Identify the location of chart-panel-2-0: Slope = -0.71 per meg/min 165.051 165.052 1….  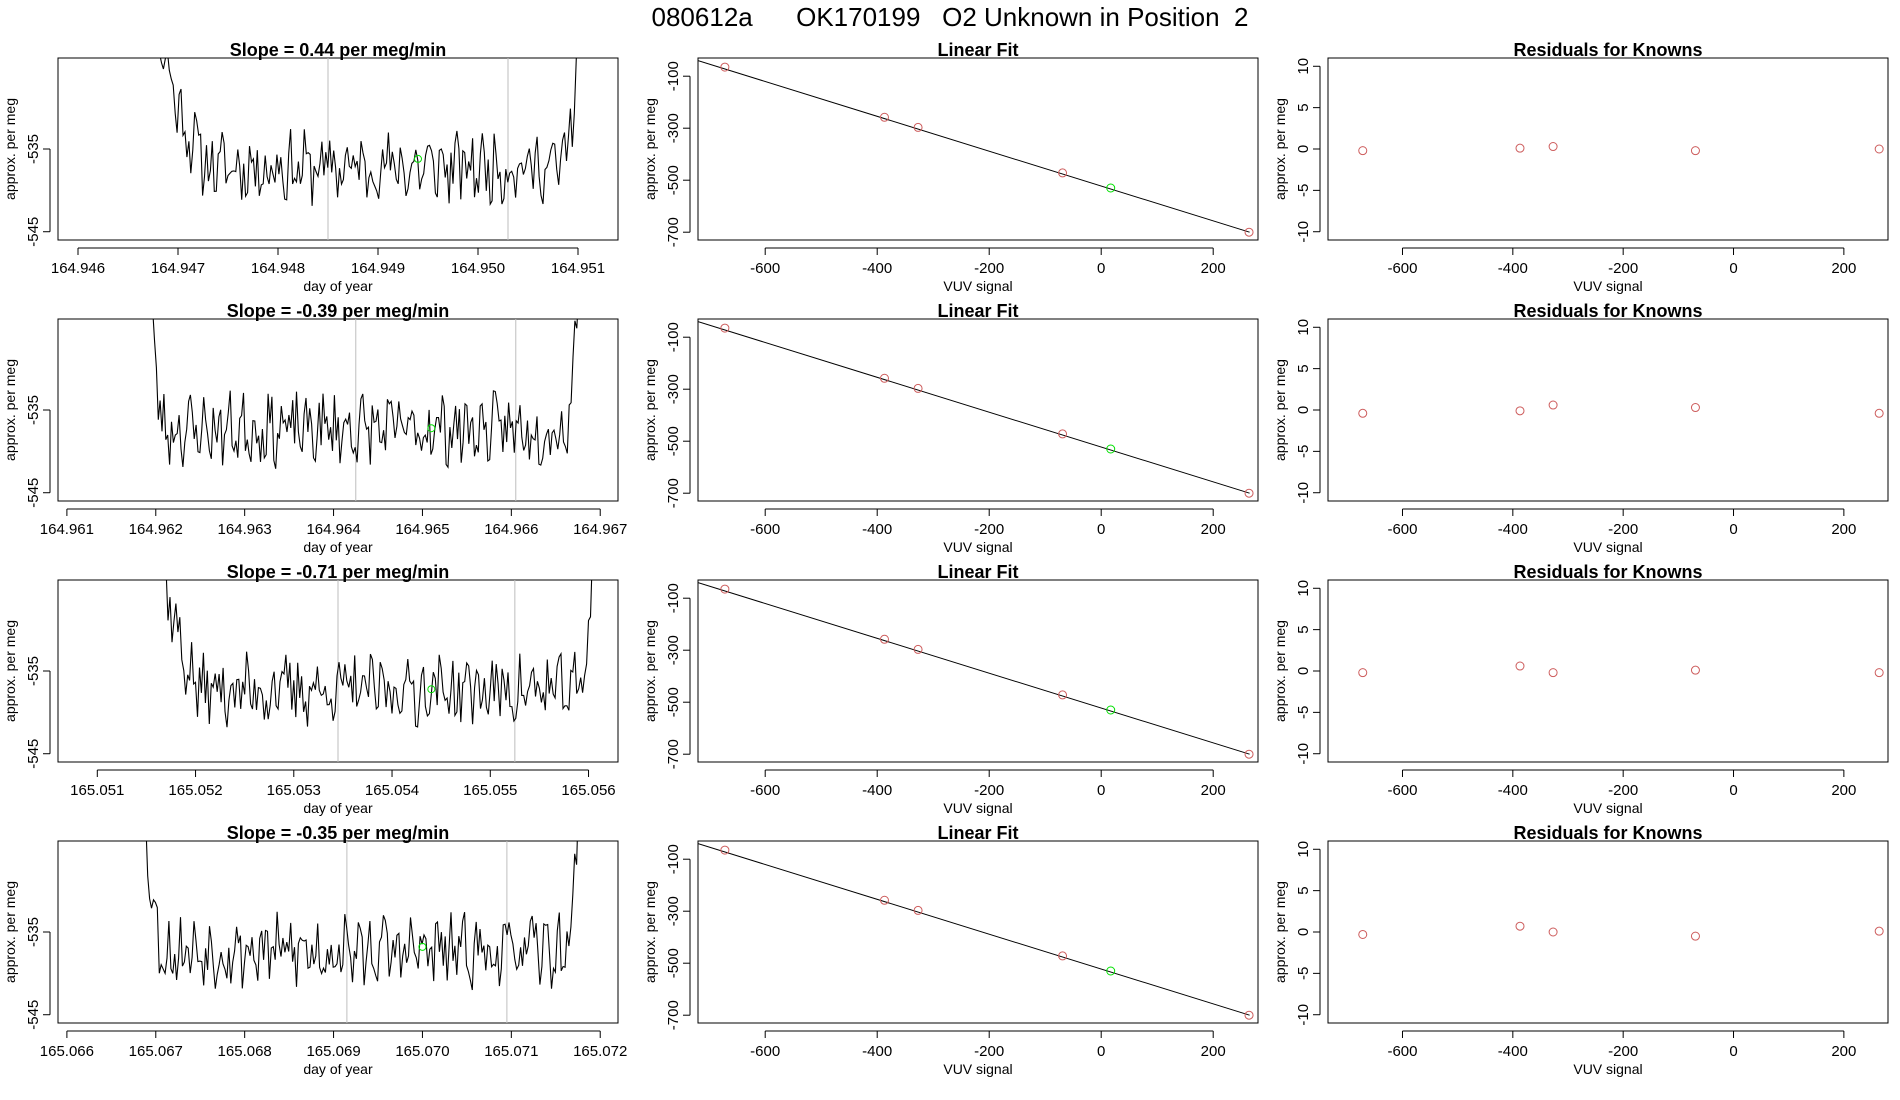
(310, 689).